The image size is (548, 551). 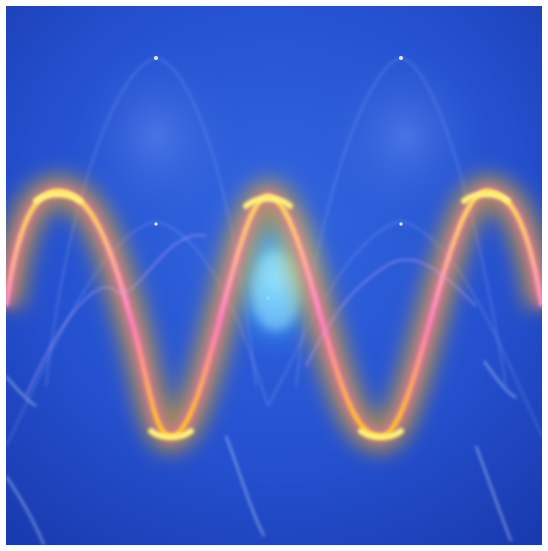 What do you see at coordinates (406, 136) in the screenshot?
I see `ambient-glow-right` at bounding box center [406, 136].